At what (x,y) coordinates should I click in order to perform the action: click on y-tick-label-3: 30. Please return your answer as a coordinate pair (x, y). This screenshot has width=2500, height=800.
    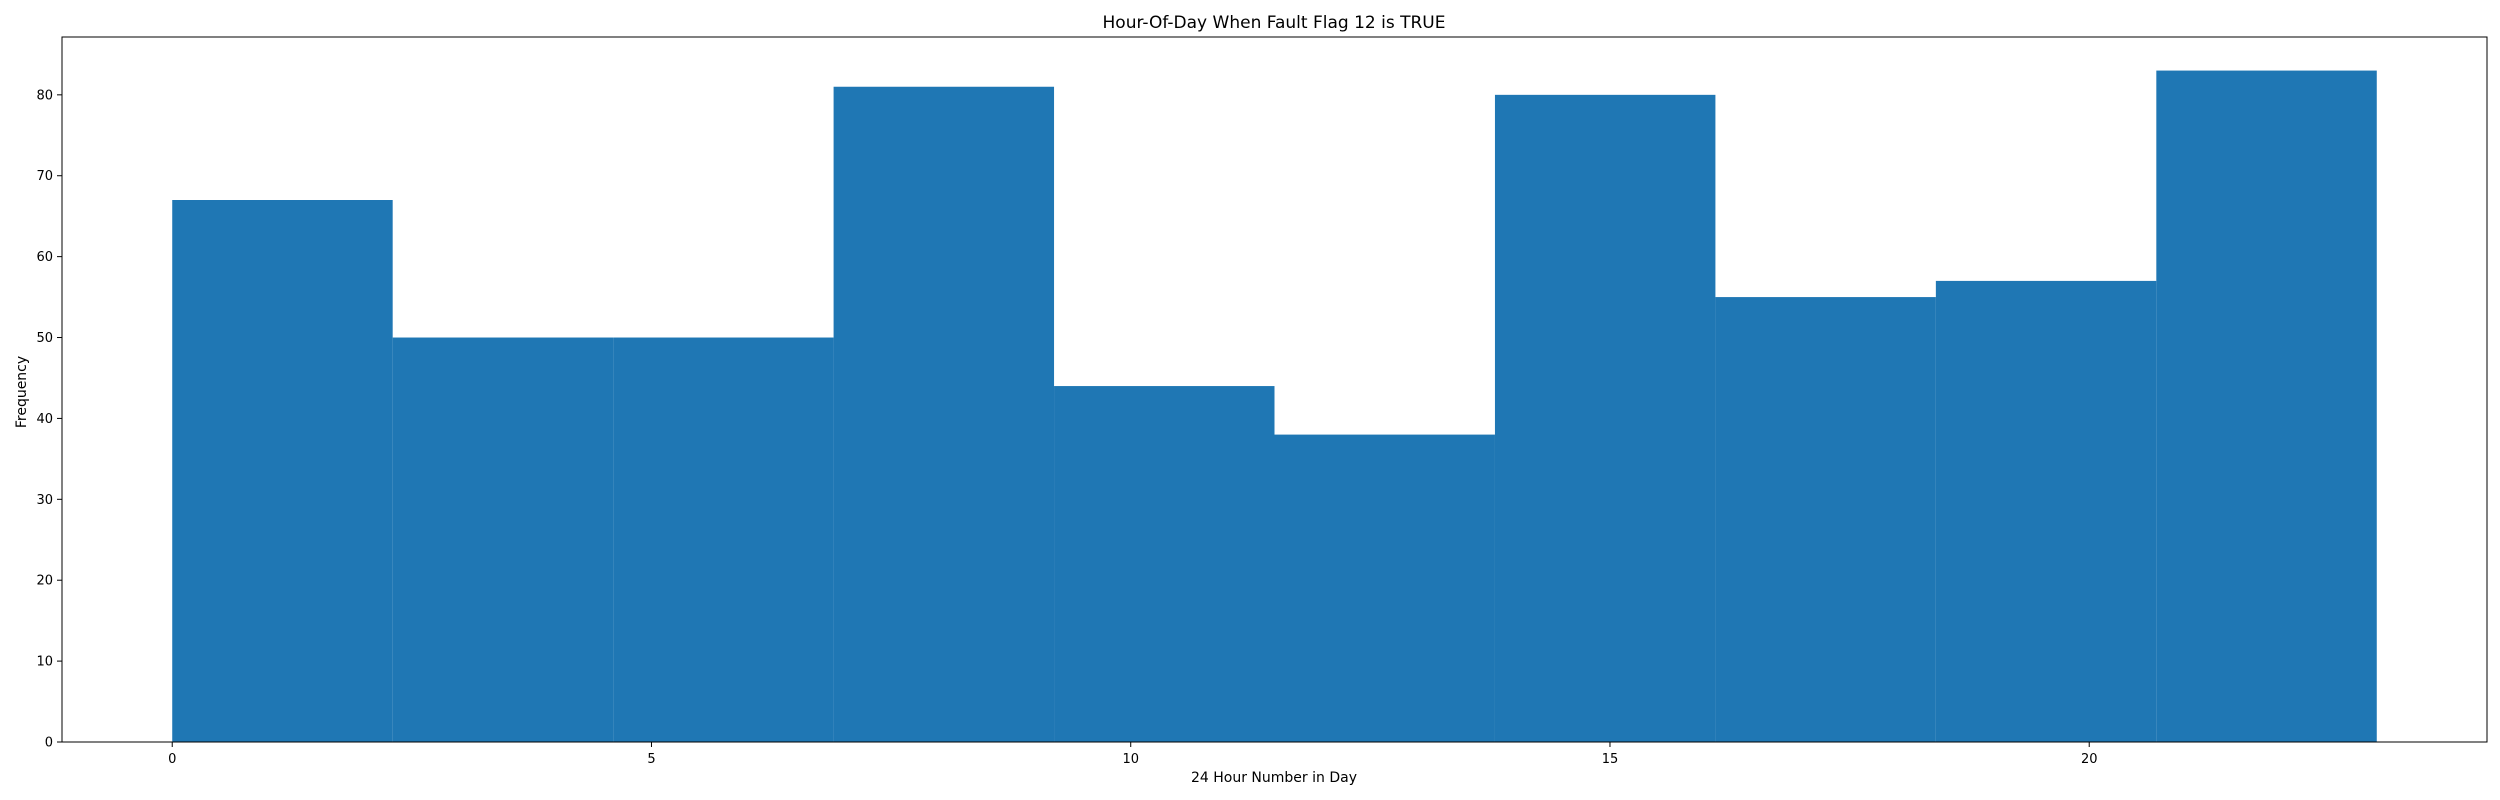
    Looking at the image, I should click on (44, 500).